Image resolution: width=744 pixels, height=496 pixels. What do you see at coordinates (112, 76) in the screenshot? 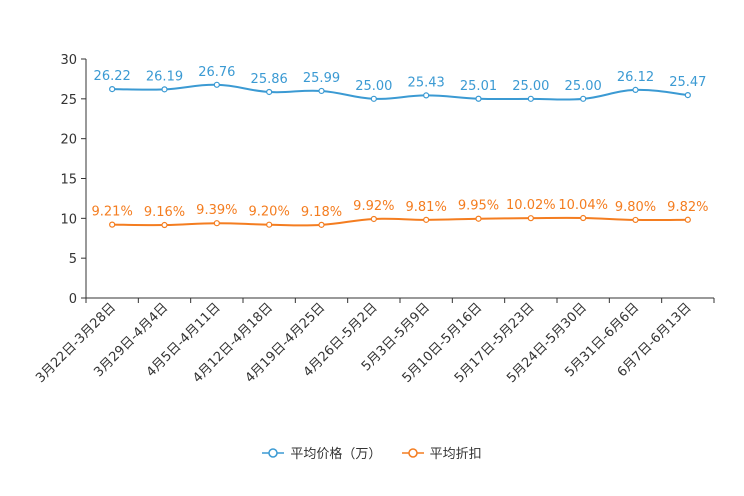
I see `data-label: 26.22` at bounding box center [112, 76].